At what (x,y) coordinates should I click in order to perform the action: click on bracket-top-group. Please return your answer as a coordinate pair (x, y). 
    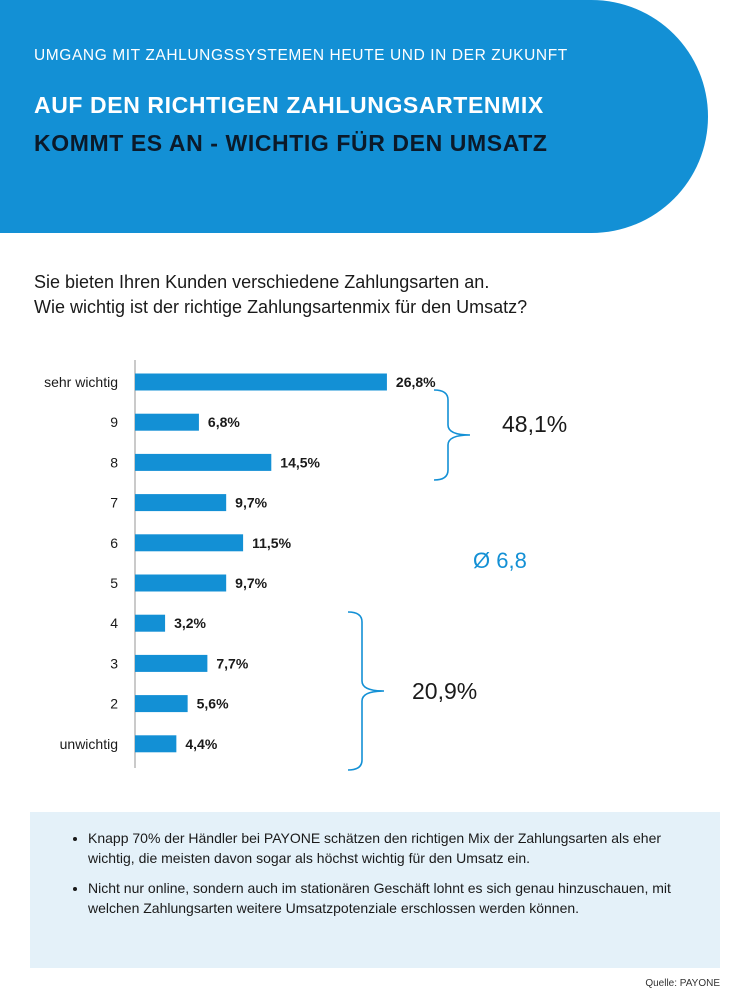
    Looking at the image, I should click on (452, 435).